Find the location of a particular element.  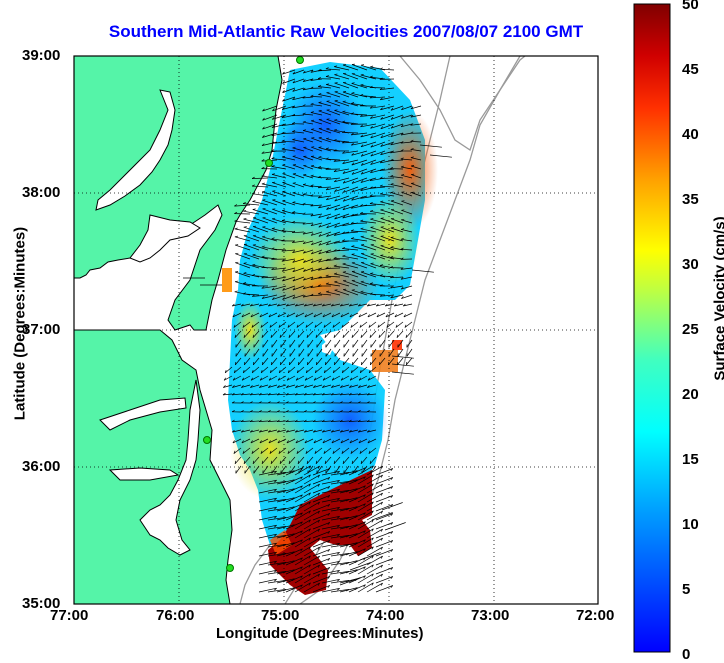

colorbar is located at coordinates (652, 328).